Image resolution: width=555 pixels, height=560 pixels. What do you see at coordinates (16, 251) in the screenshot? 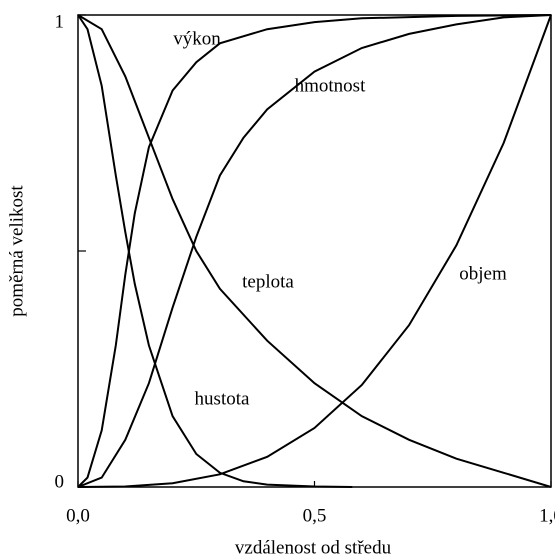
I see `y-axis-label: poměrná velikost` at bounding box center [16, 251].